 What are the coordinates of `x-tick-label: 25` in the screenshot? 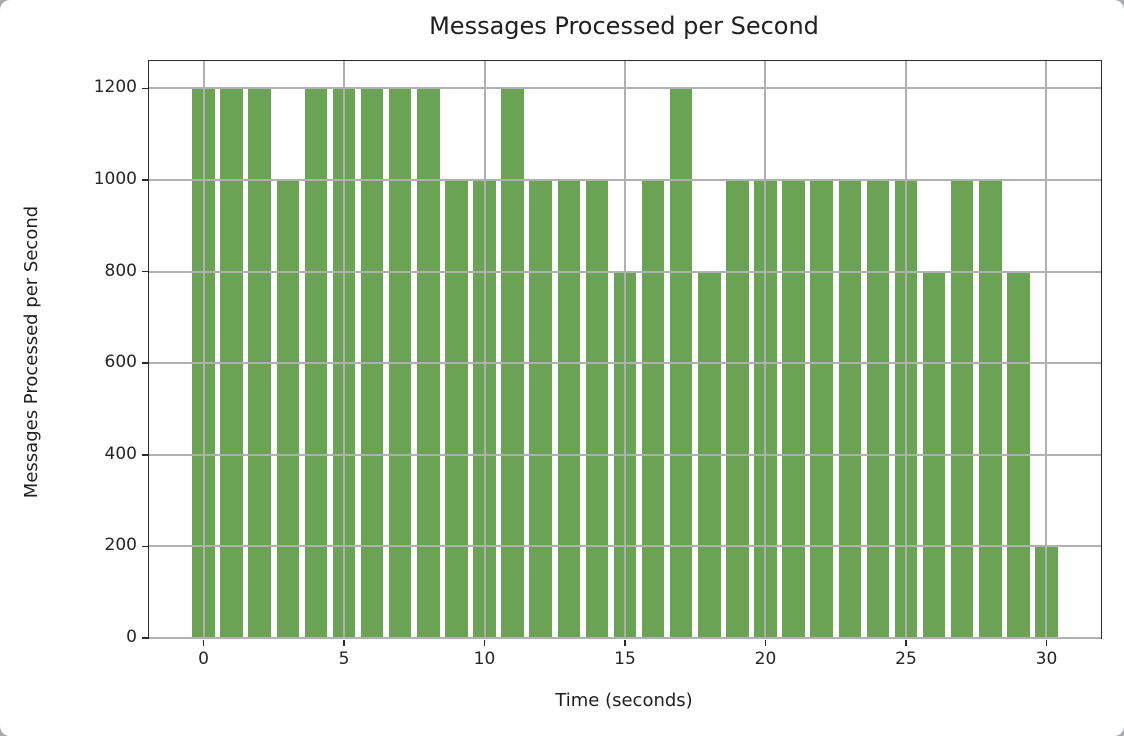 It's located at (906, 659).